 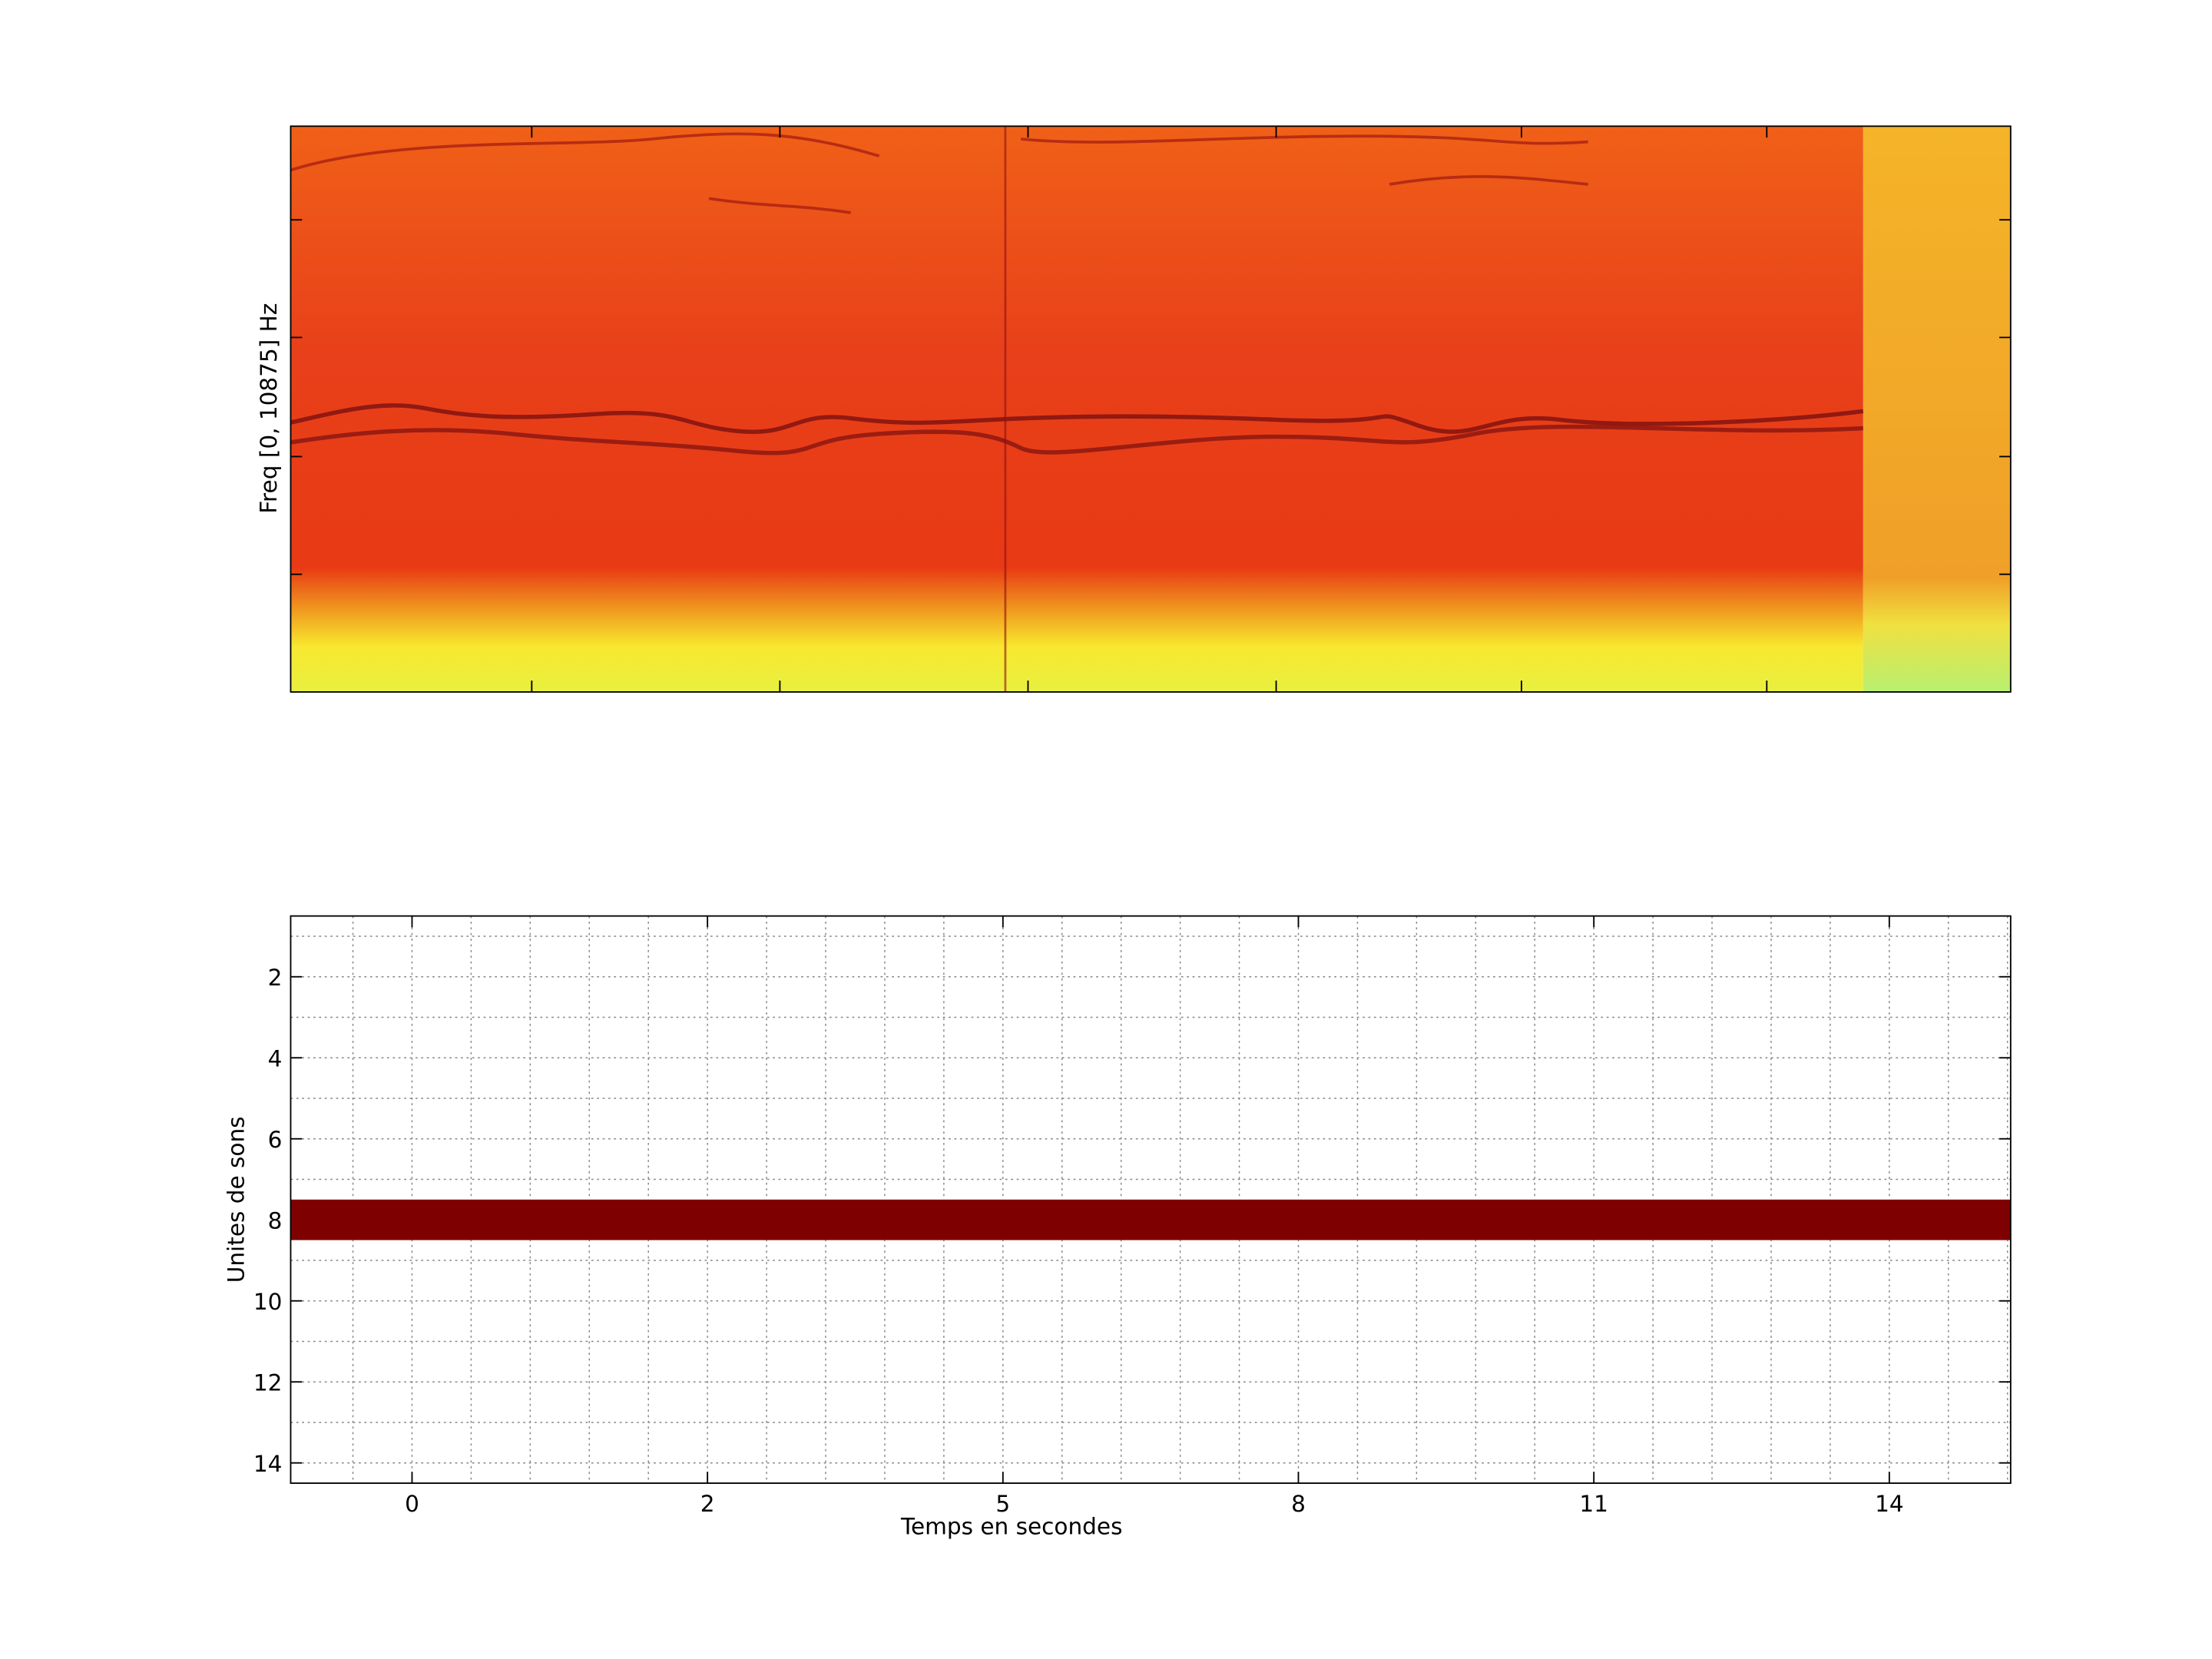 What do you see at coordinates (268, 1302) in the screenshot?
I see `y-tick-label: 10` at bounding box center [268, 1302].